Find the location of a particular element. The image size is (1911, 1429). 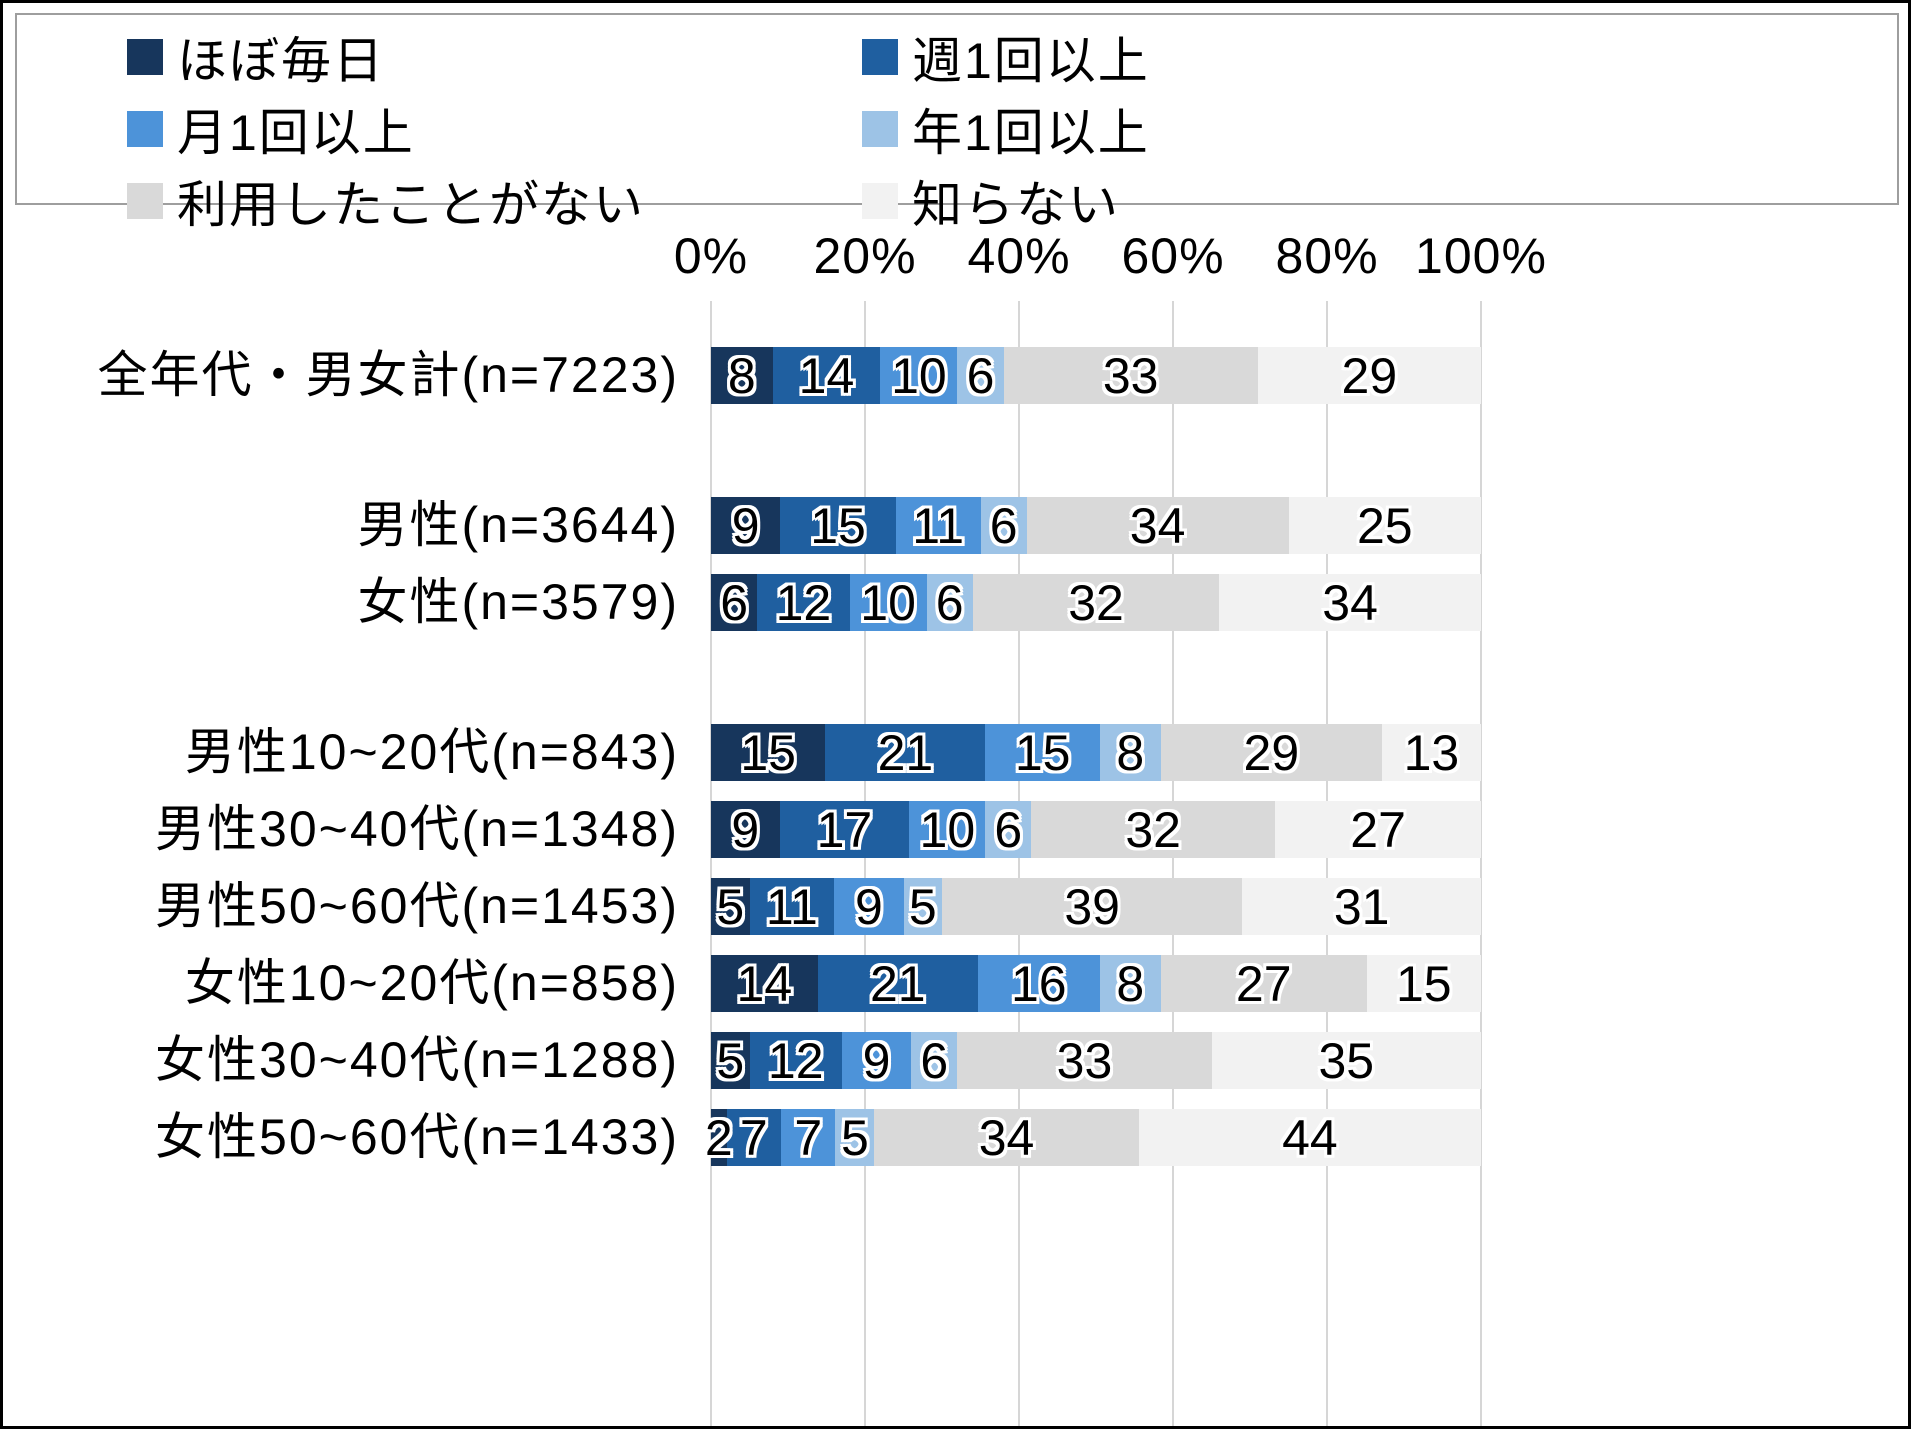

bar-segment-週1回以上: 21 is located at coordinates (897, 983).